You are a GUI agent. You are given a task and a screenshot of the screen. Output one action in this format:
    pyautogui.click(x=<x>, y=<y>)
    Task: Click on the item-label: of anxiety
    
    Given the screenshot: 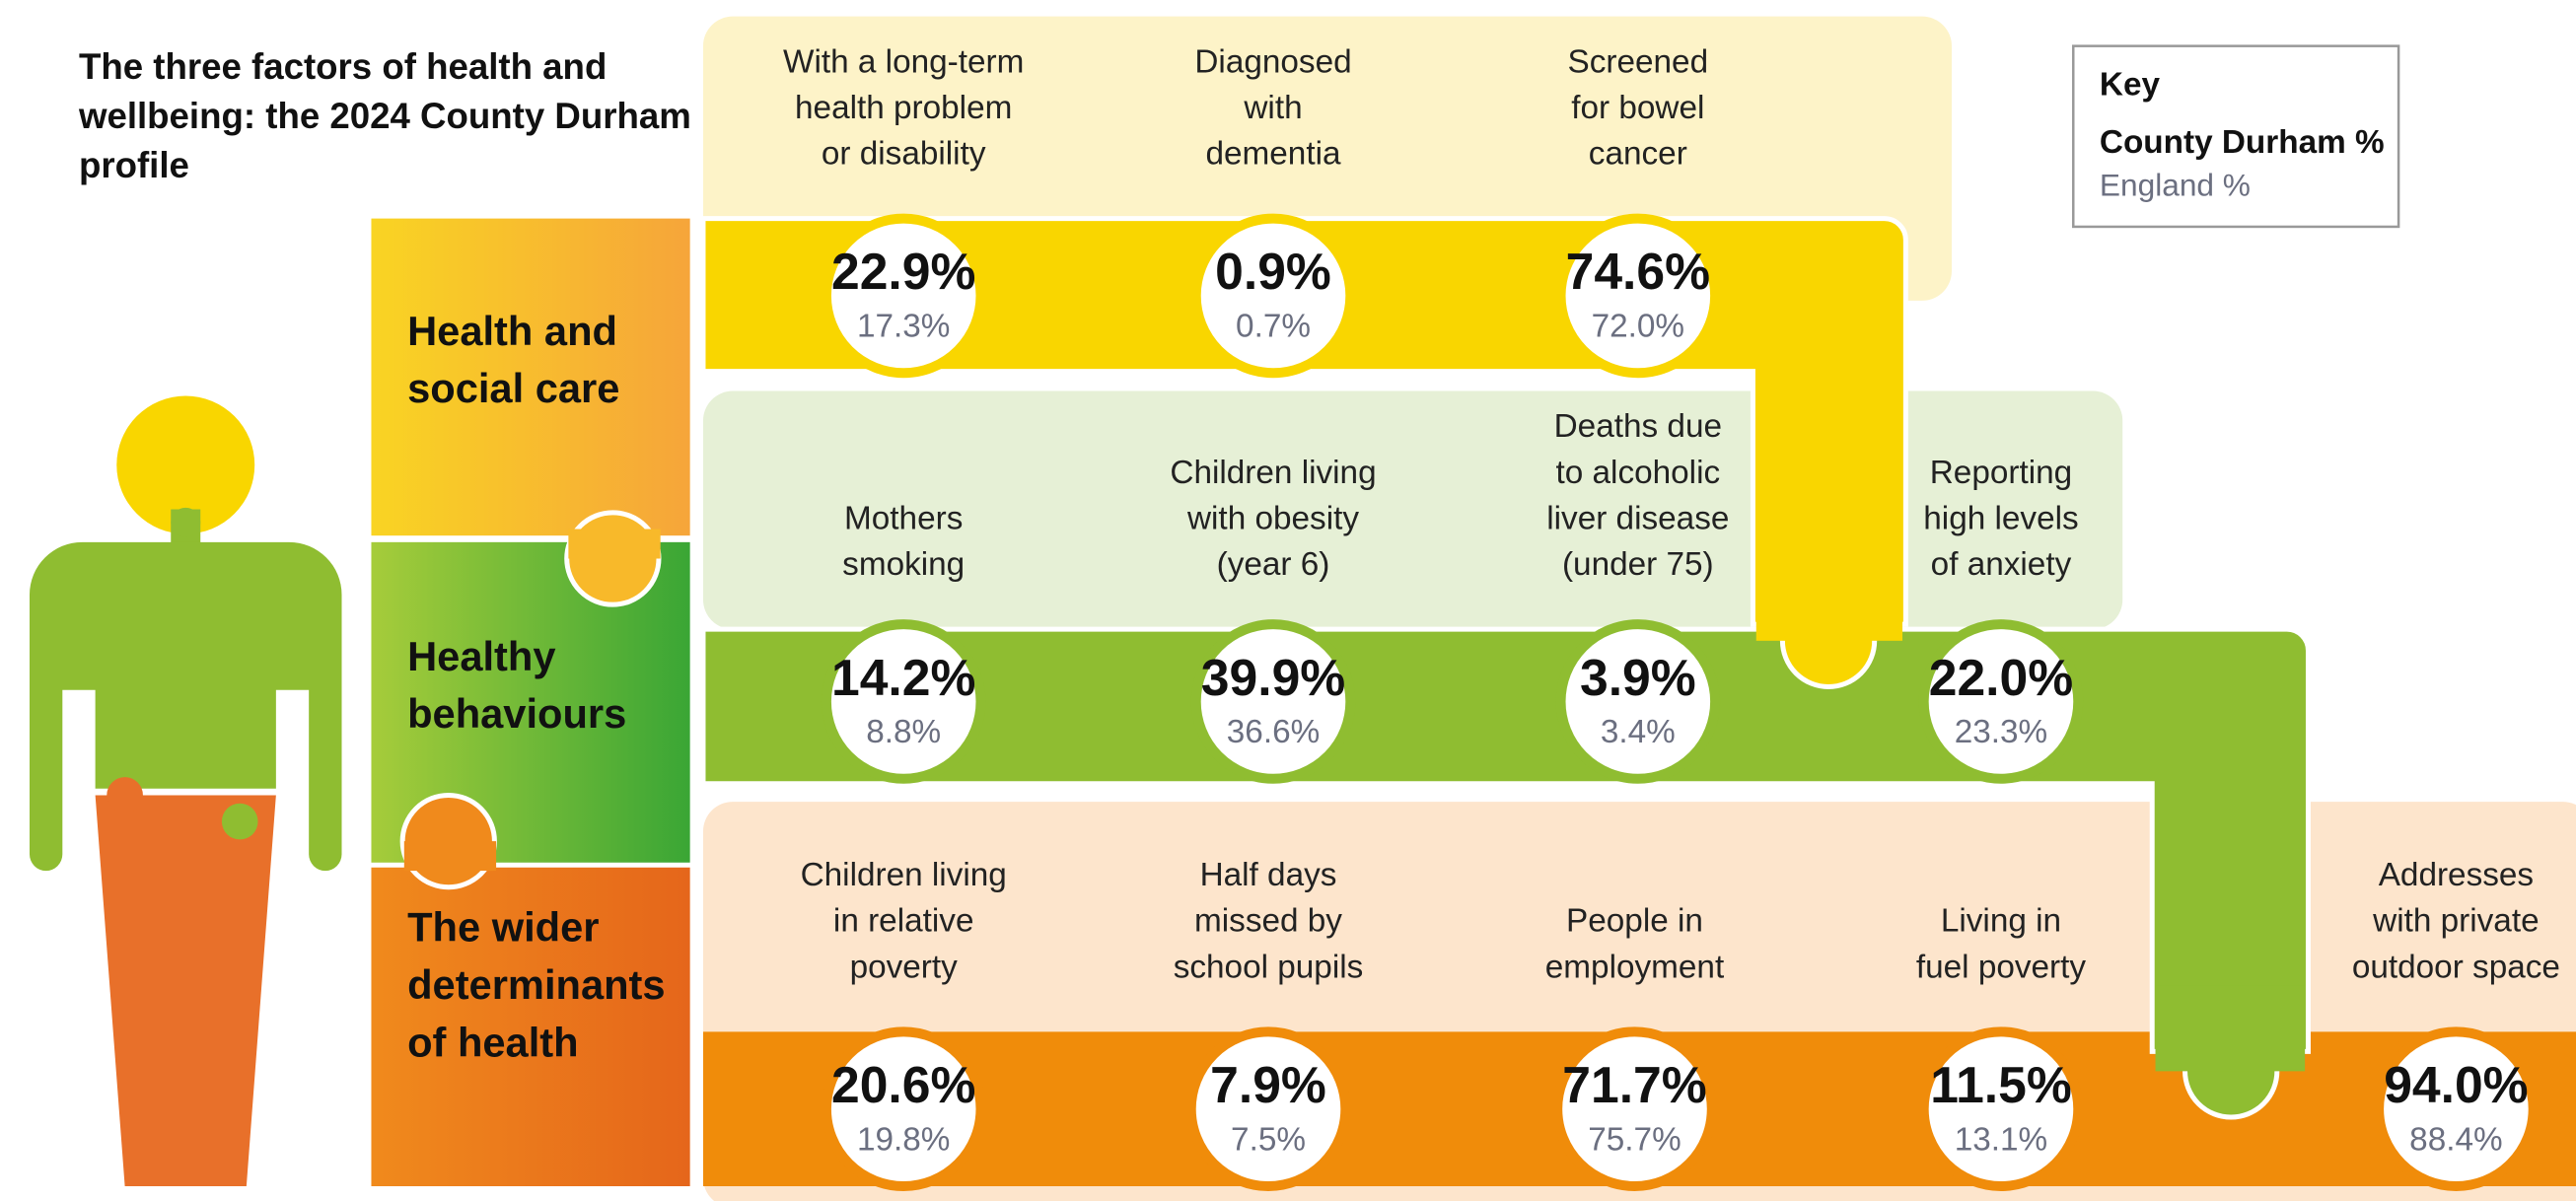 What is the action you would take?
    pyautogui.click(x=2001, y=564)
    